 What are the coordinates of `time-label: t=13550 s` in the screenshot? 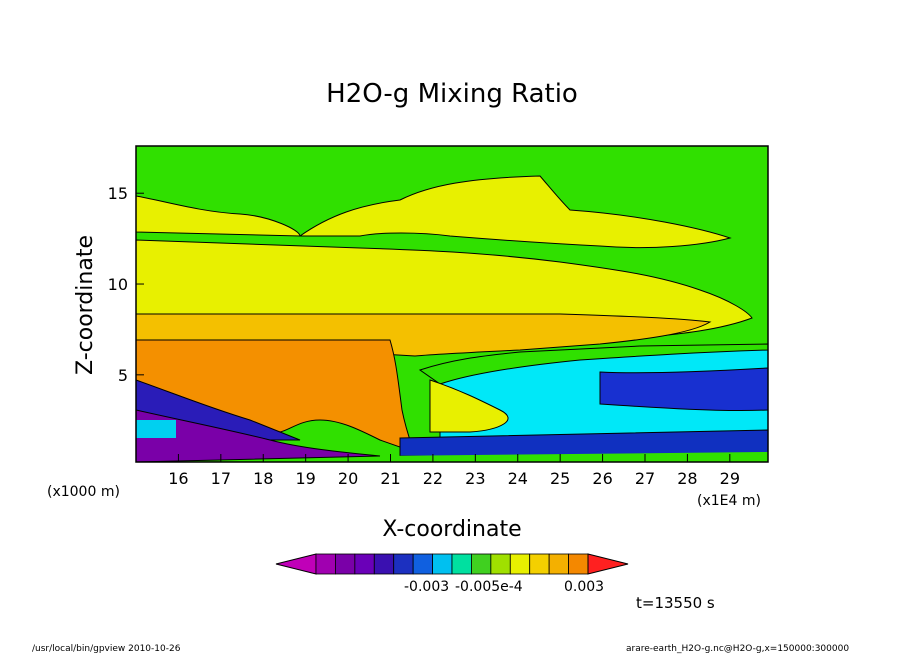 It's located at (675, 603).